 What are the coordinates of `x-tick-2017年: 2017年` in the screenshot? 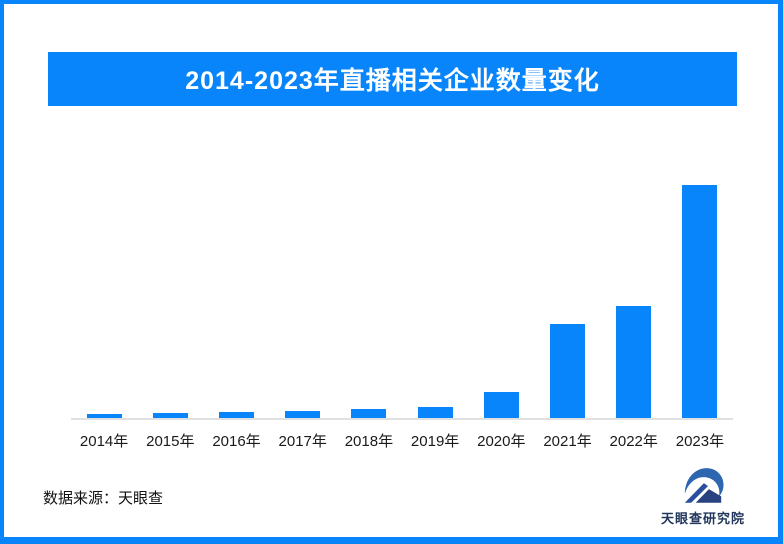 It's located at (302, 441).